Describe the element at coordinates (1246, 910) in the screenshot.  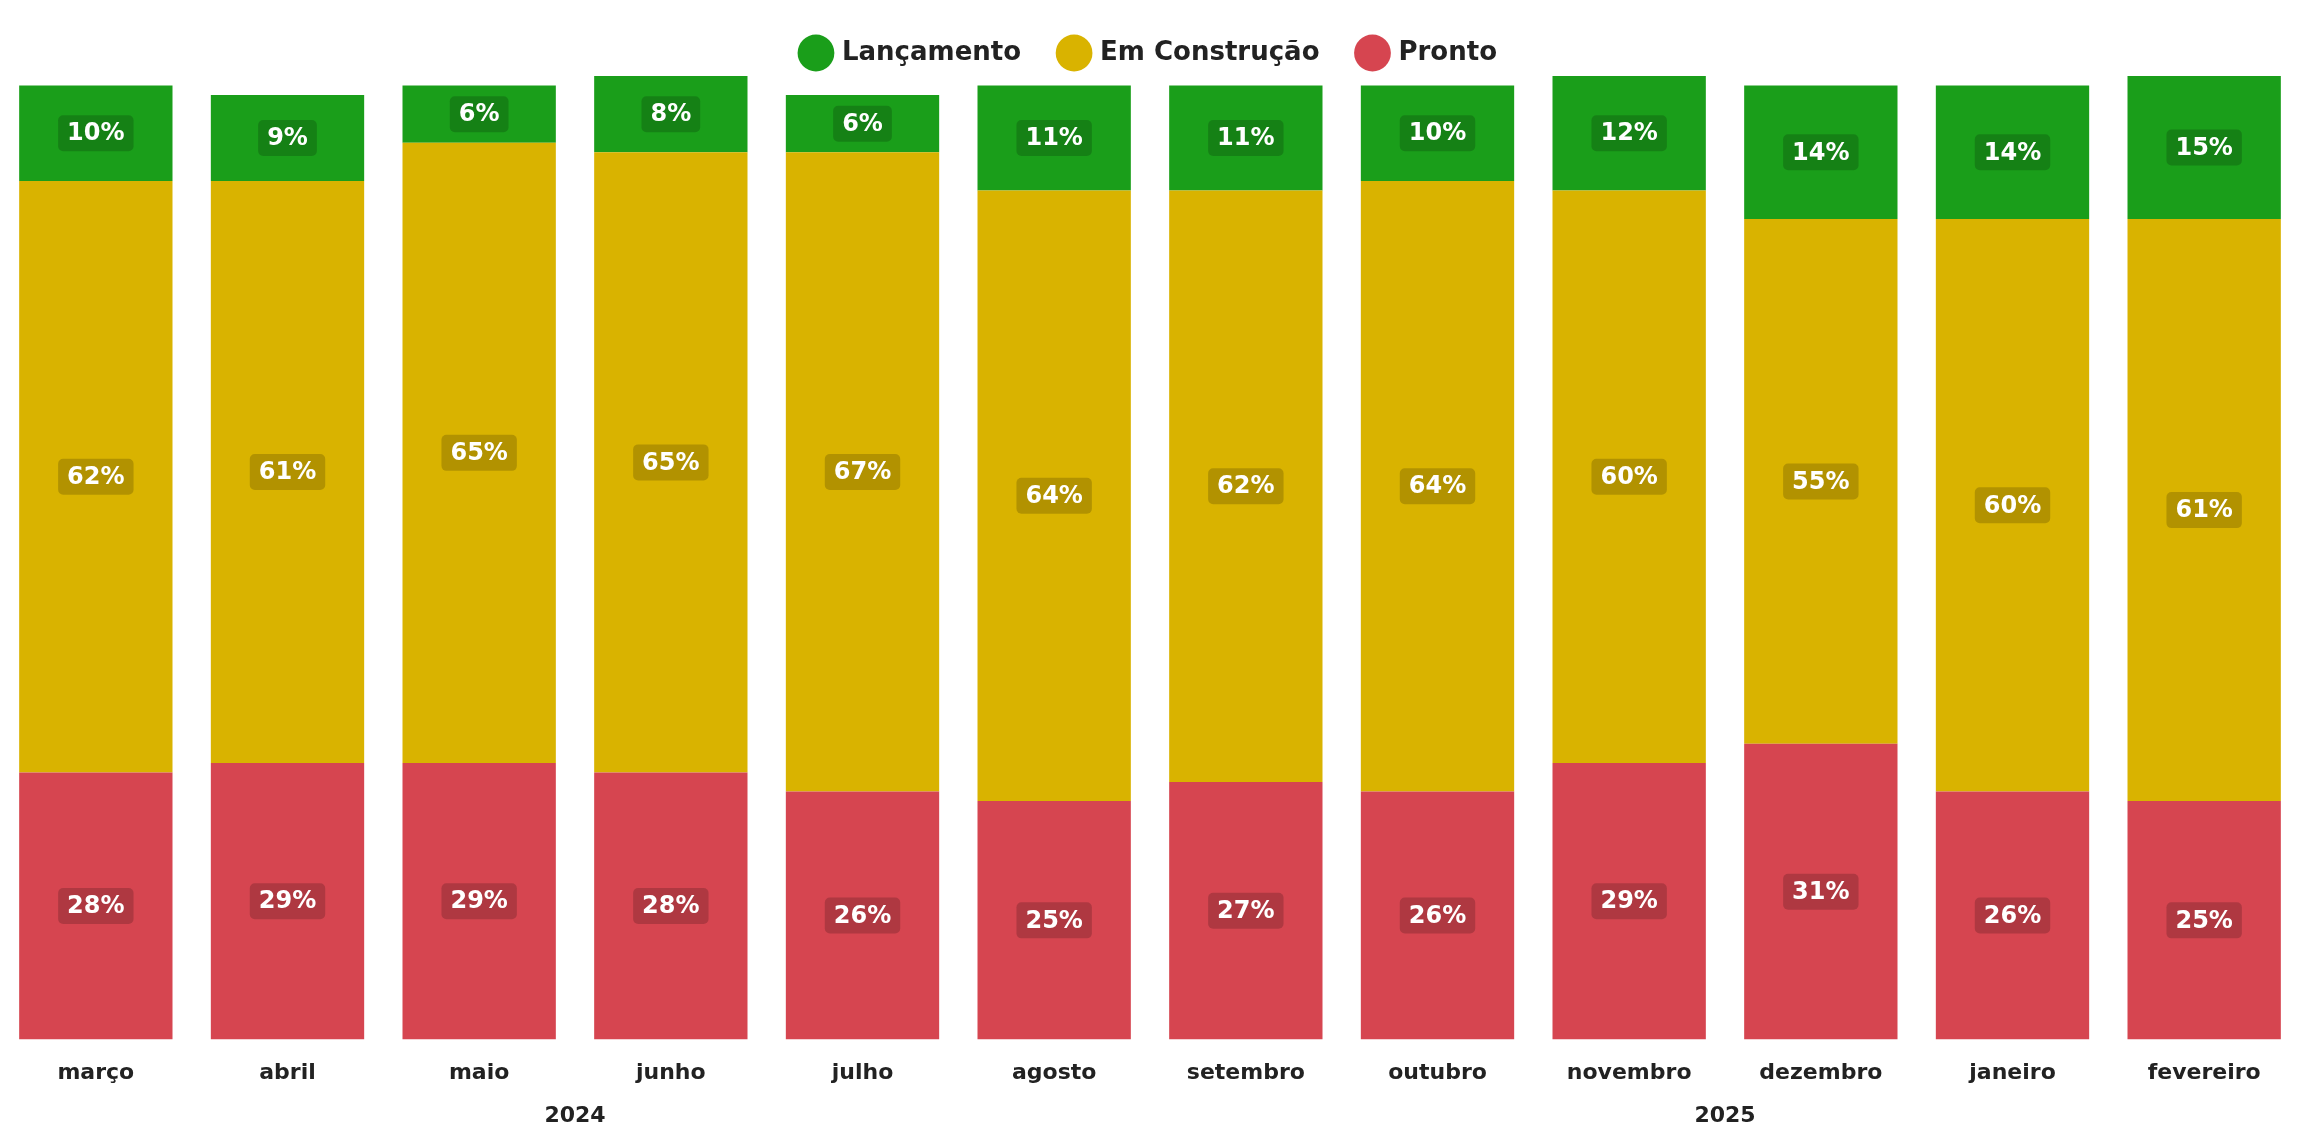
I see `data-label: 27%` at that location.